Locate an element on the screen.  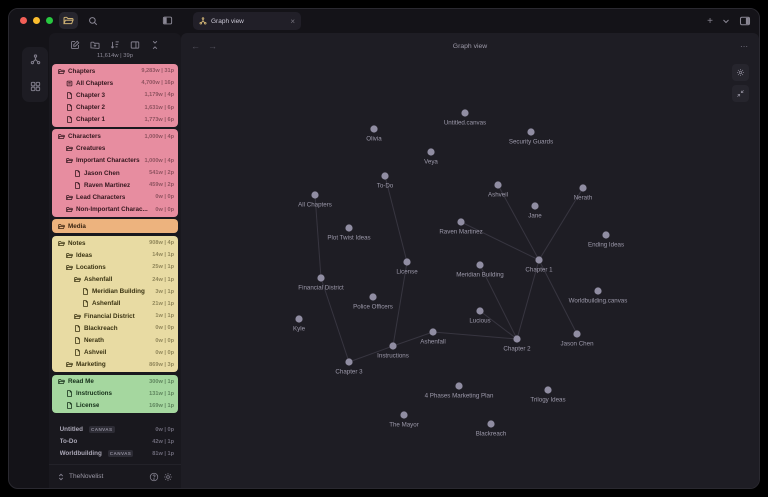
right-sidebar-toggle-button is located at coordinates (745, 21).